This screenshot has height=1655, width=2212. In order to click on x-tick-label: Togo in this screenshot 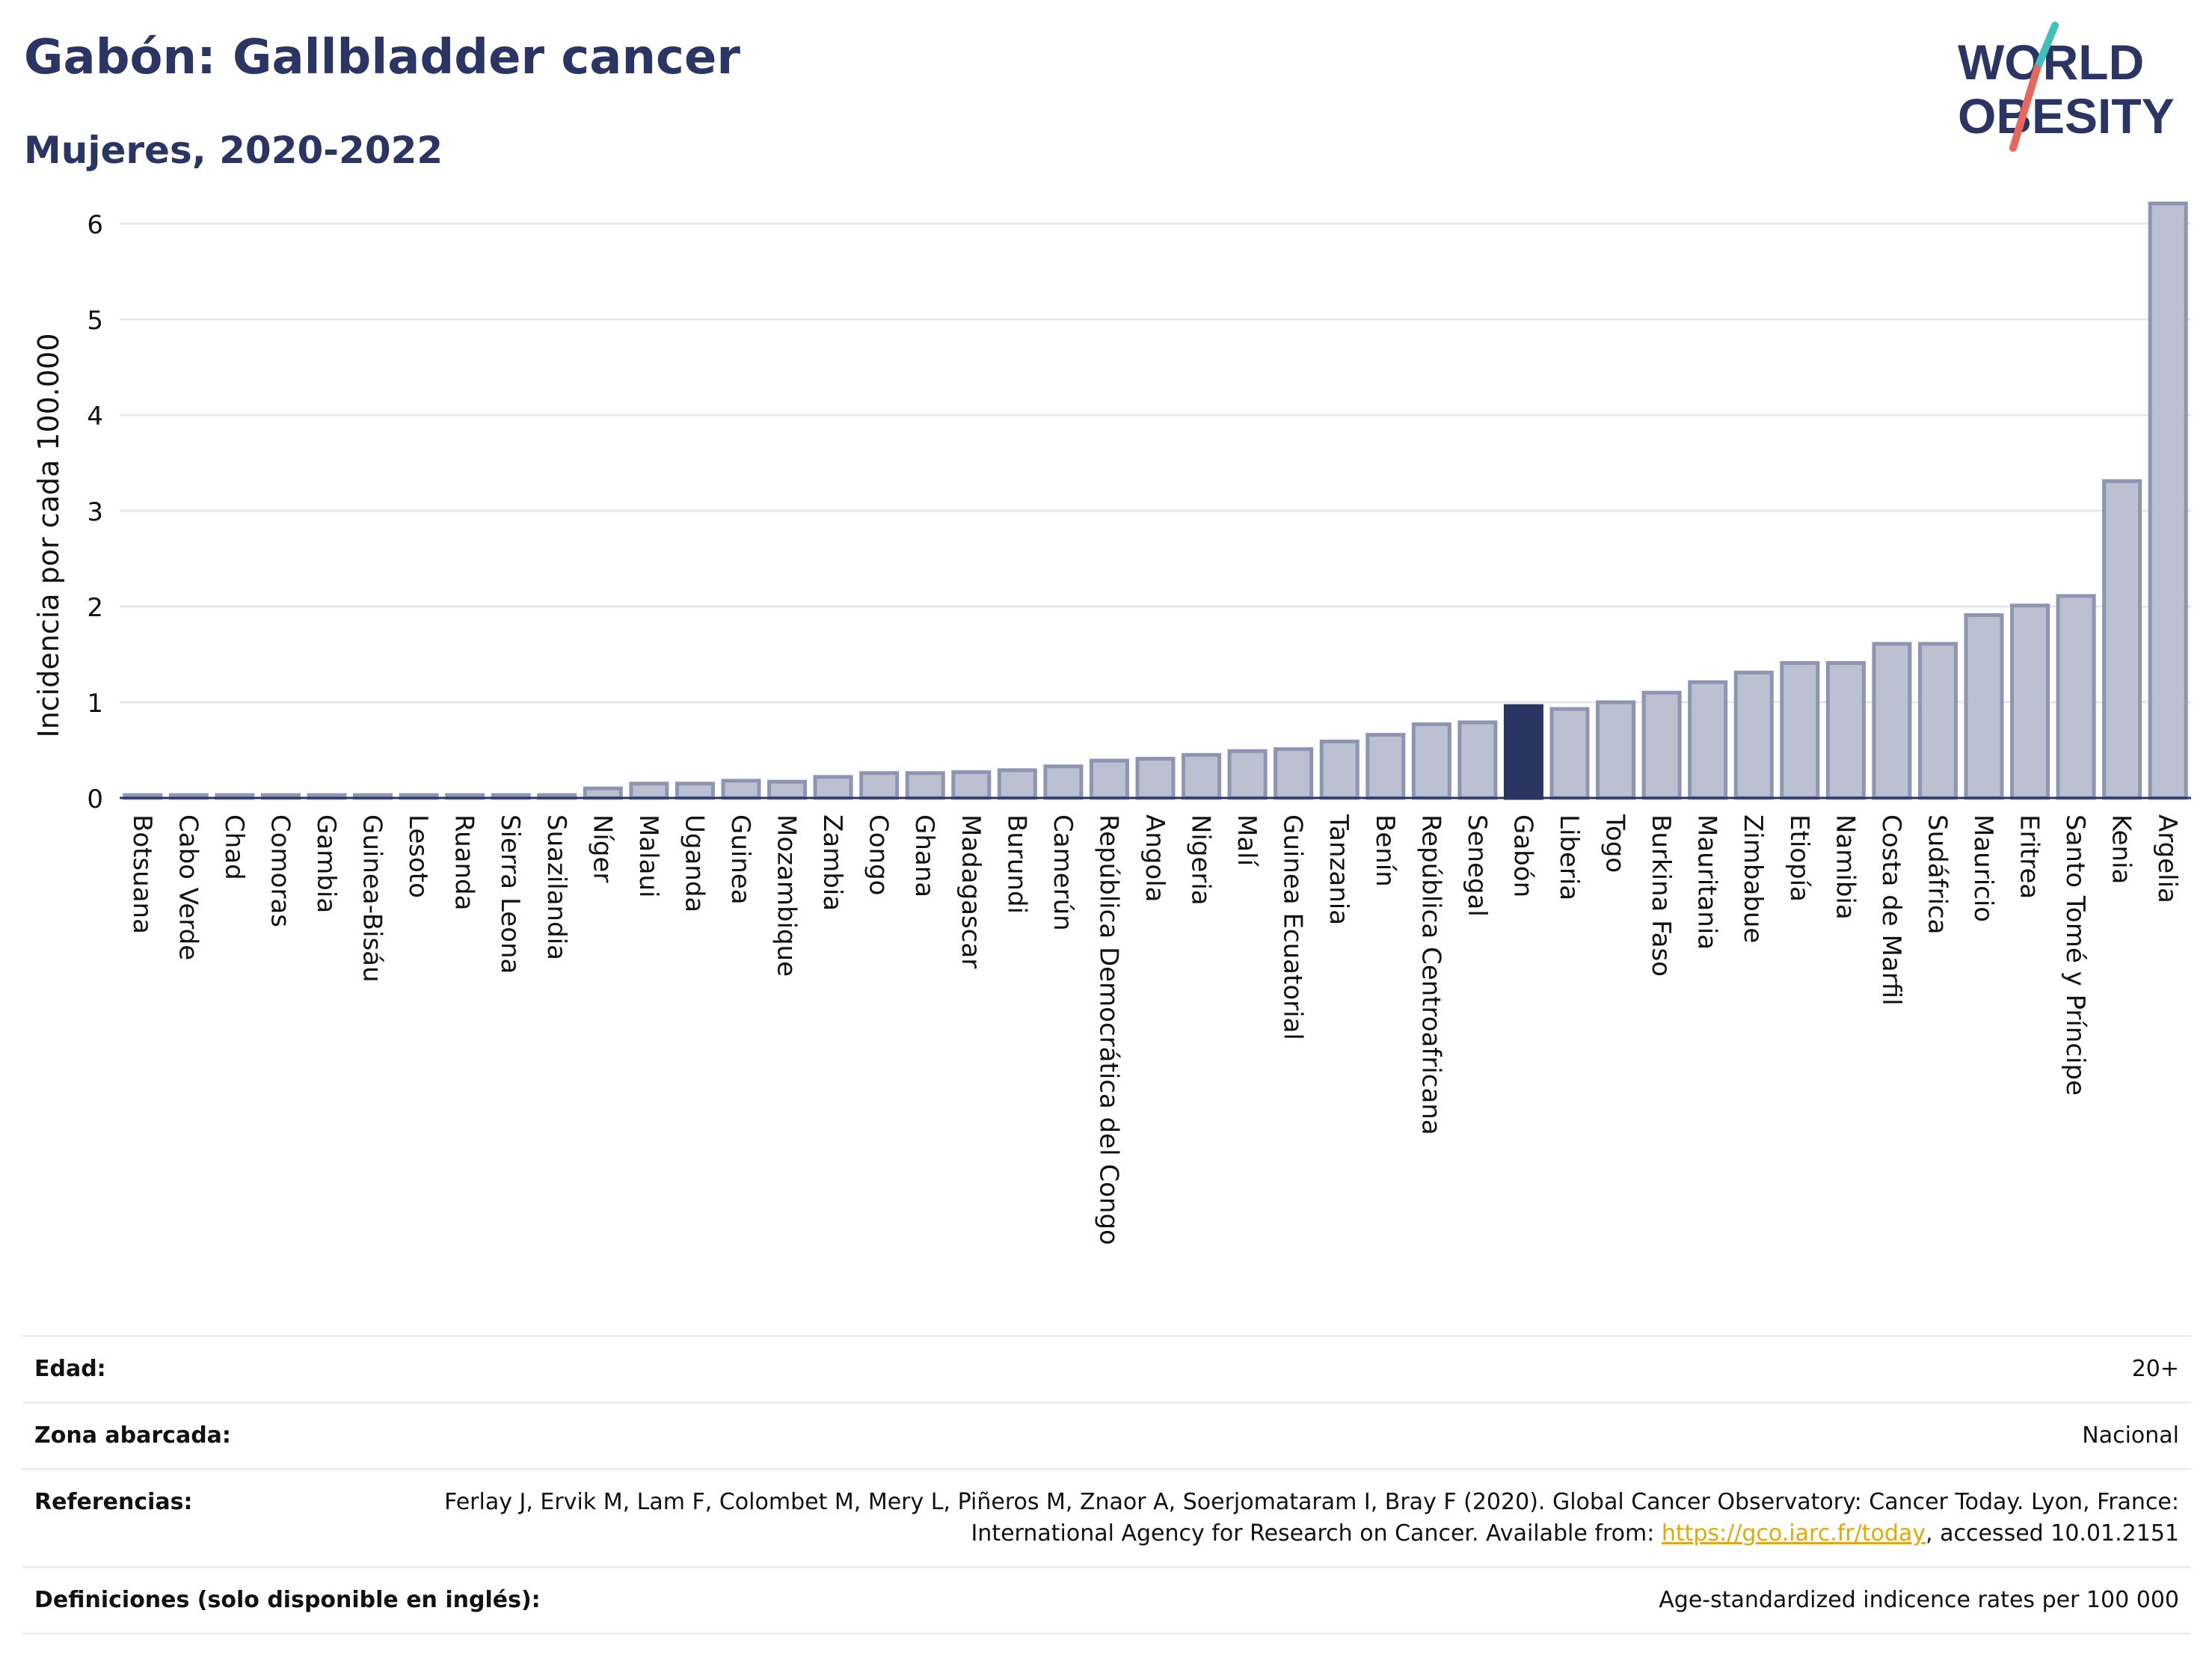, I will do `click(1615, 843)`.